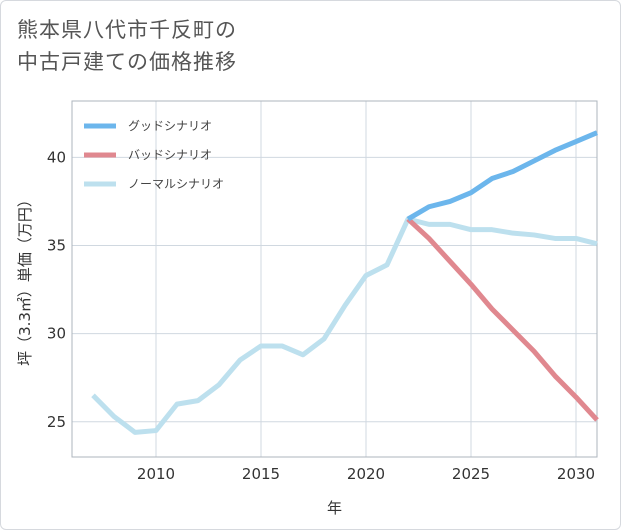 This screenshot has width=621, height=530. What do you see at coordinates (502, 176) in the screenshot?
I see `series-line-good` at bounding box center [502, 176].